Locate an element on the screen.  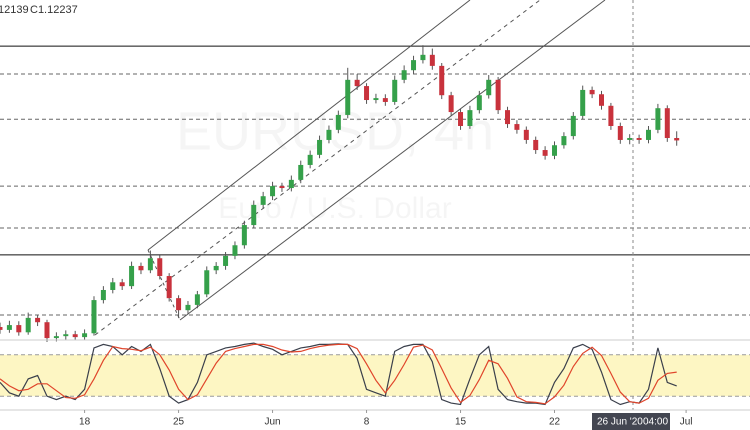
ohlc-fragment: 12139 is located at coordinates (14, 10).